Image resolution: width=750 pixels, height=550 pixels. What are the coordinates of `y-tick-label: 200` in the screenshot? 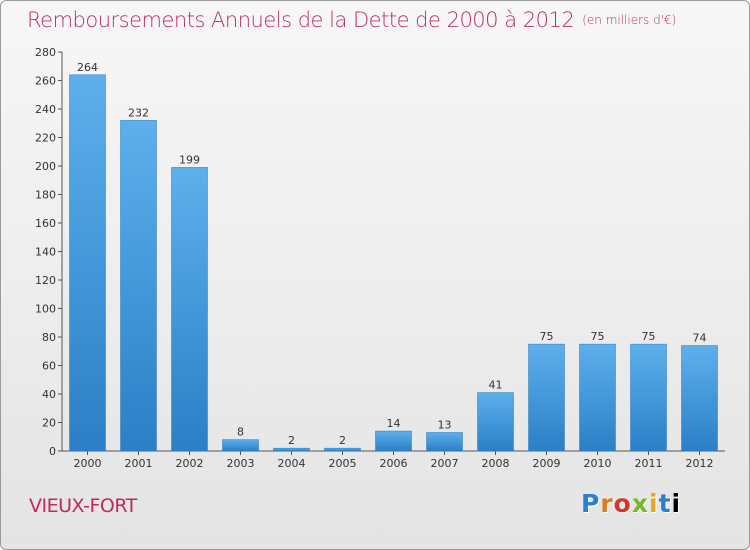 It's located at (45, 166).